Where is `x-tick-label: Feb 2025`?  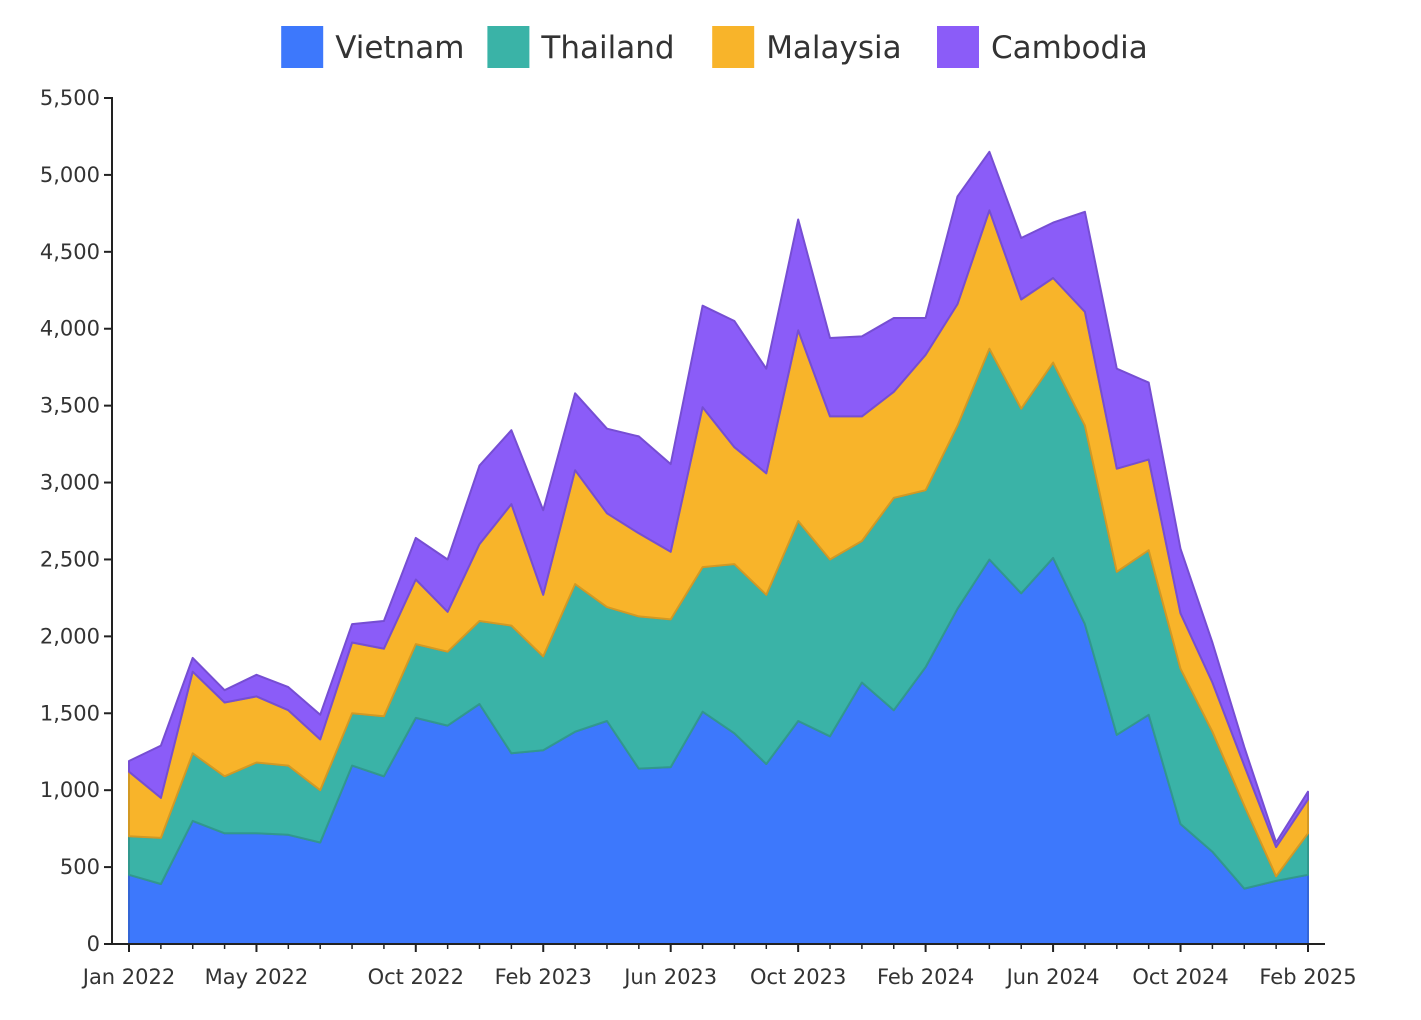 x-tick-label: Feb 2025 is located at coordinates (1307, 977).